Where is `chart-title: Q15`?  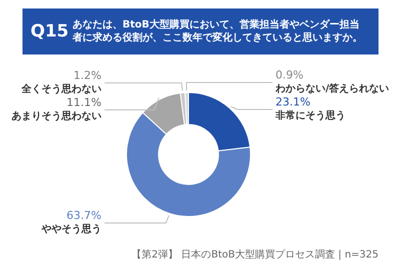
chart-title: Q15 is located at coordinates (49, 32).